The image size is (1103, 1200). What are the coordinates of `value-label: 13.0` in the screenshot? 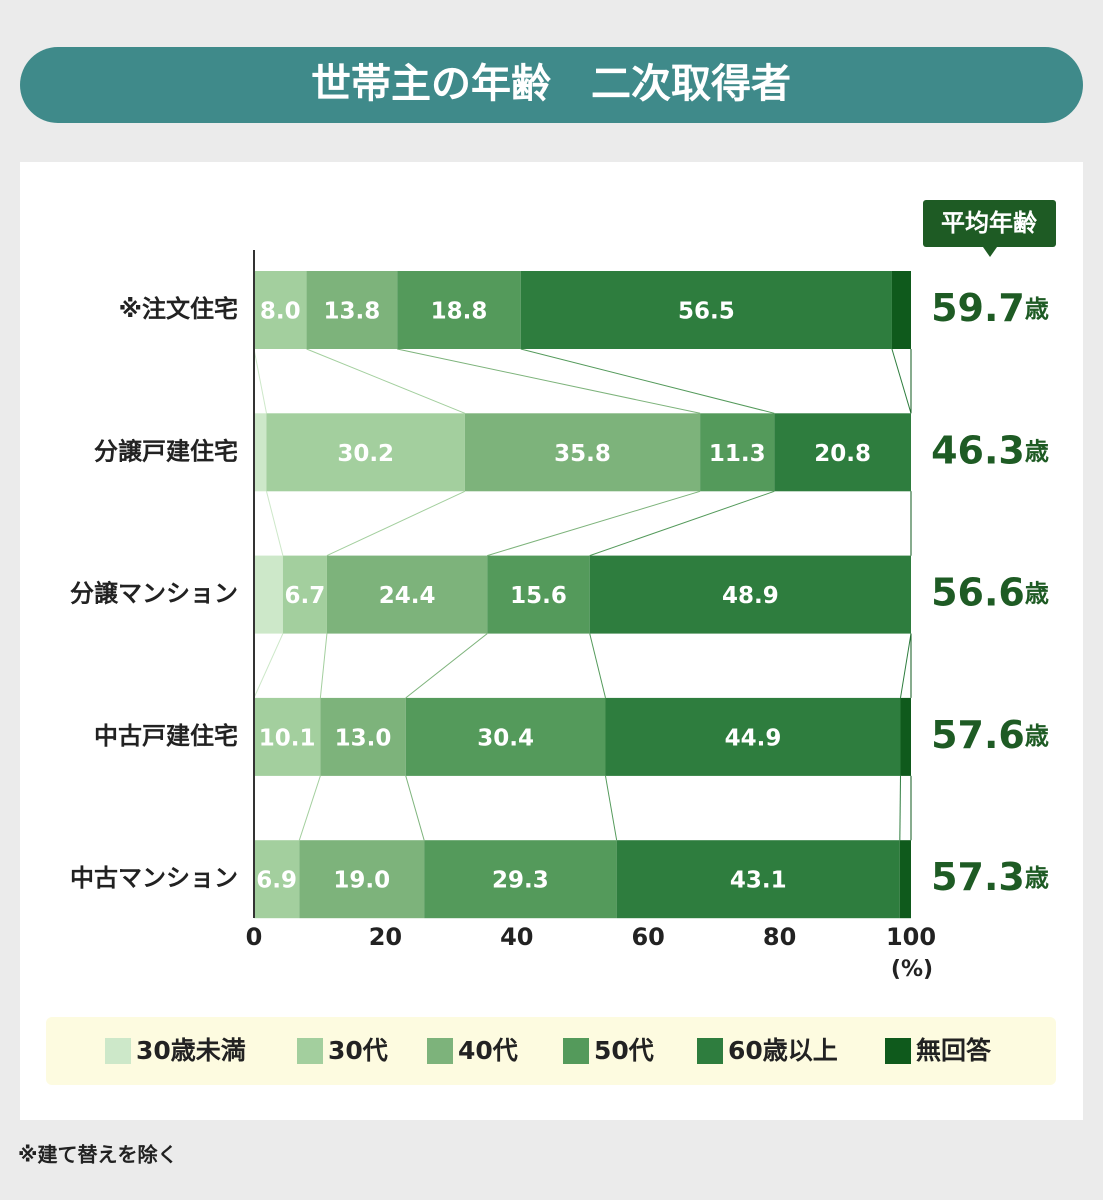 It's located at (363, 738).